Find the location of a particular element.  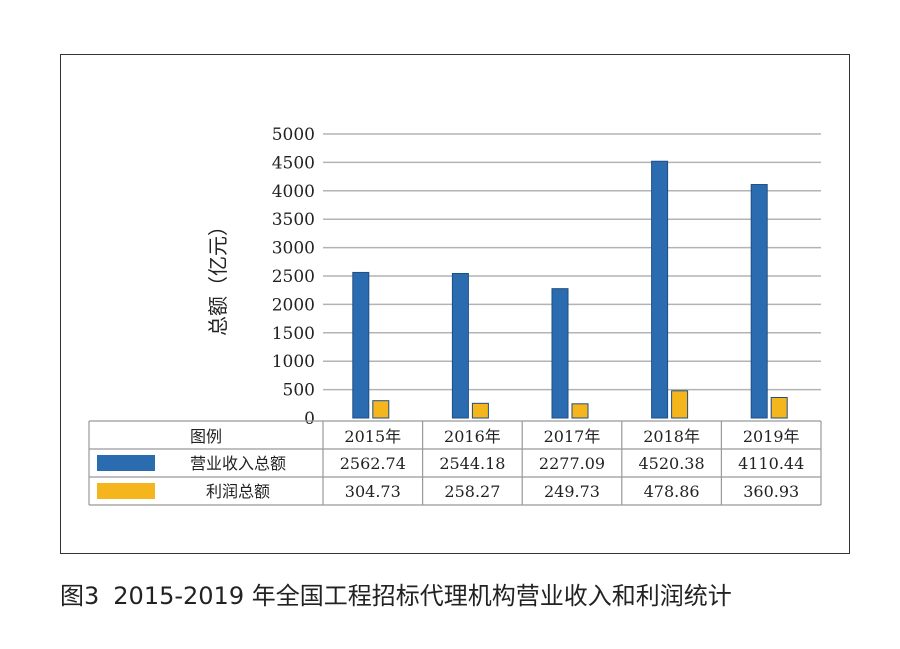

data-label: 478.86 is located at coordinates (672, 491).